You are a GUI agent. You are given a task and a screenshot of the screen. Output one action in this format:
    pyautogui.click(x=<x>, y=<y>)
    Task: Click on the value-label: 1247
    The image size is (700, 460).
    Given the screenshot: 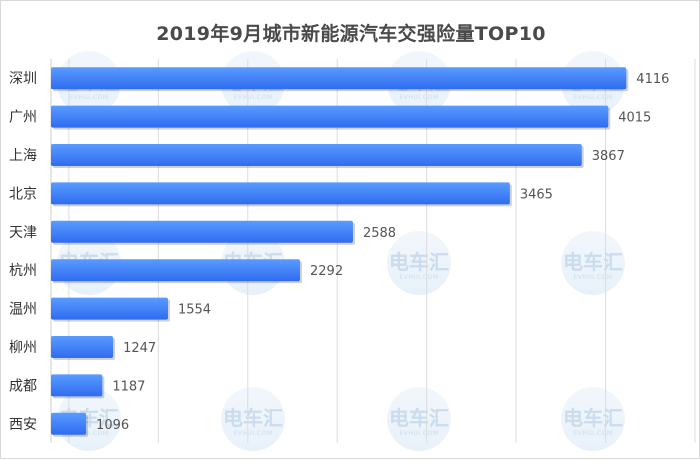 What is the action you would take?
    pyautogui.click(x=139, y=348)
    